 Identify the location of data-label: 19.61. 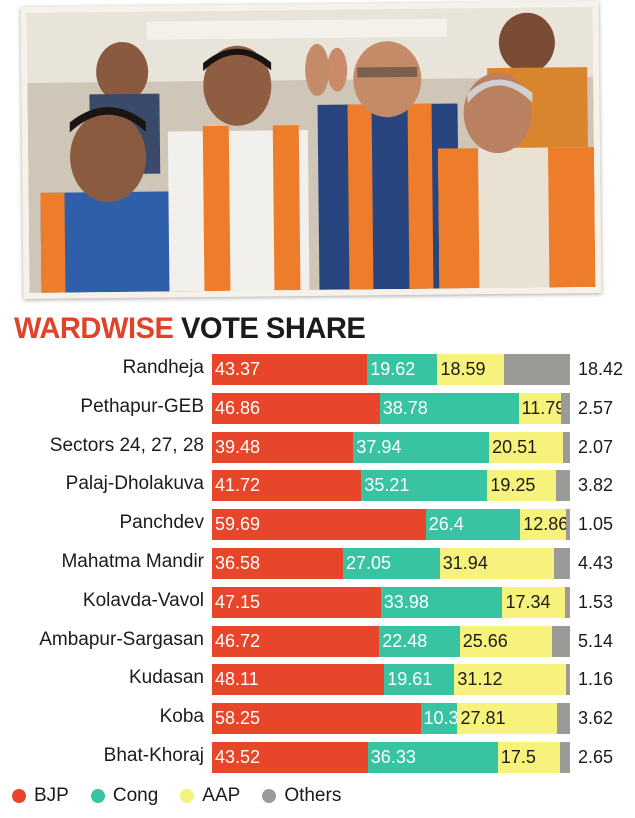
(410, 679).